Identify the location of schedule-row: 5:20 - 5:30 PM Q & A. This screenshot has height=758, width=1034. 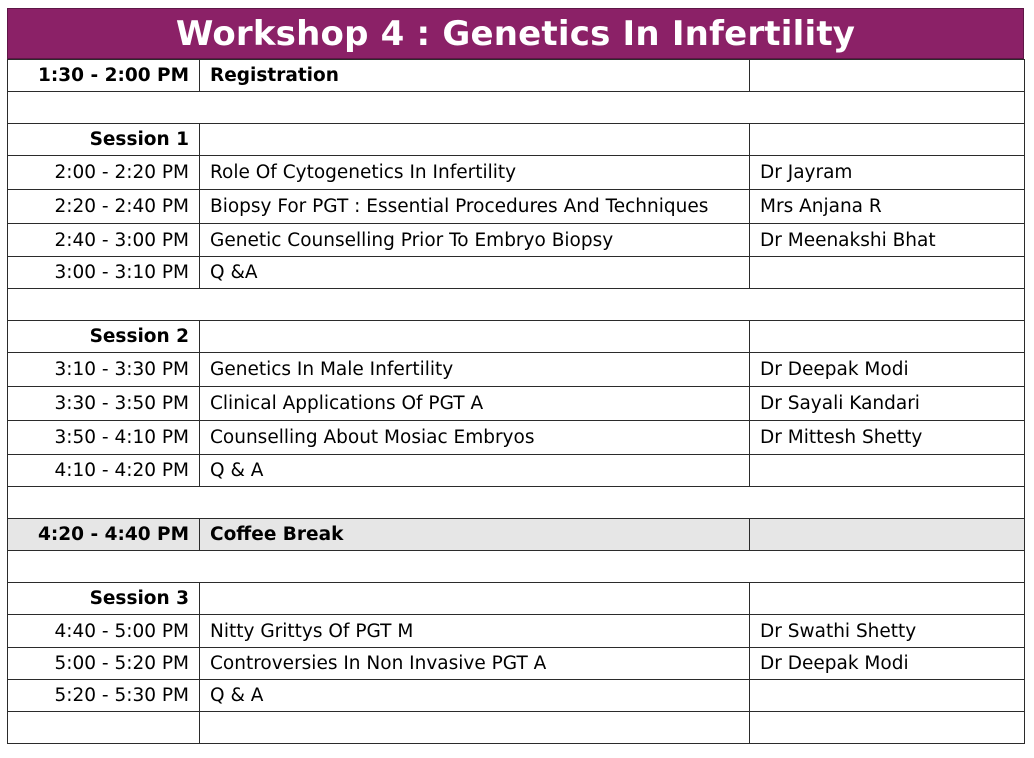
(516, 695).